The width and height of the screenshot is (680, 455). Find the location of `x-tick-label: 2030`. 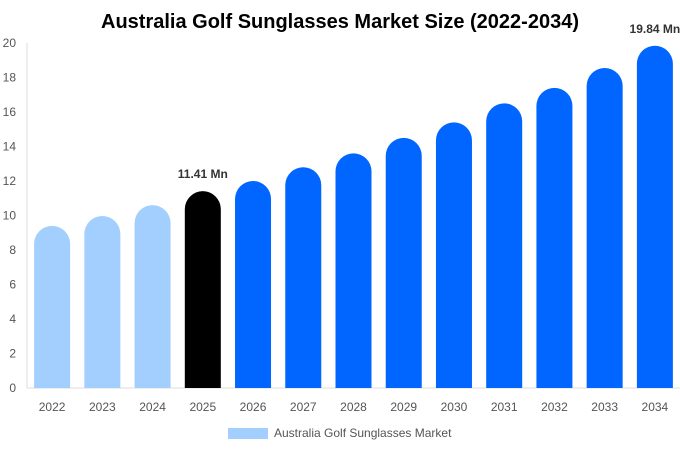

x-tick-label: 2030 is located at coordinates (454, 407).